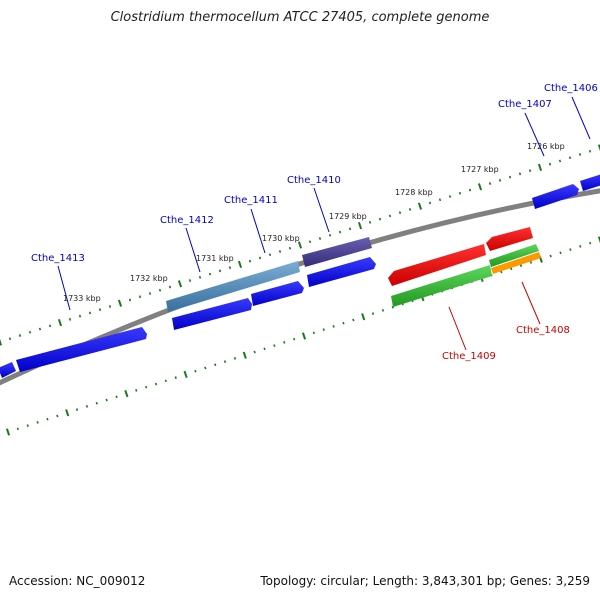  I want to click on accession-text: Accession: NC_009012, so click(77, 581).